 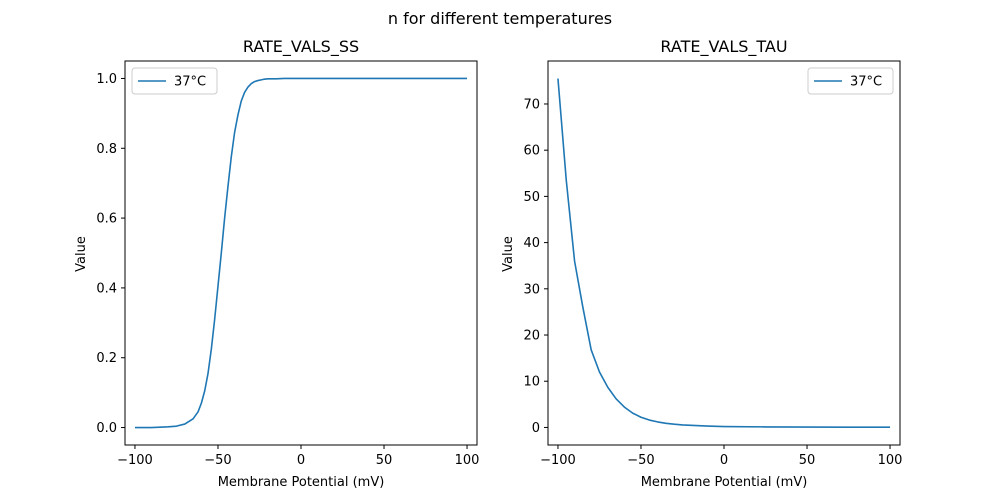 I want to click on y-tick-label: 0, so click(x=536, y=428).